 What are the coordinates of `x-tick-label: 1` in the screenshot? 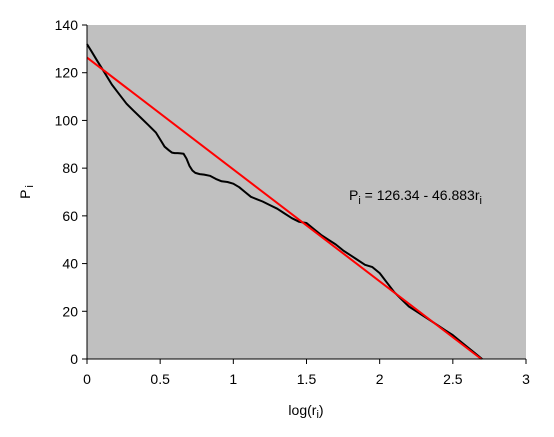 It's located at (233, 379).